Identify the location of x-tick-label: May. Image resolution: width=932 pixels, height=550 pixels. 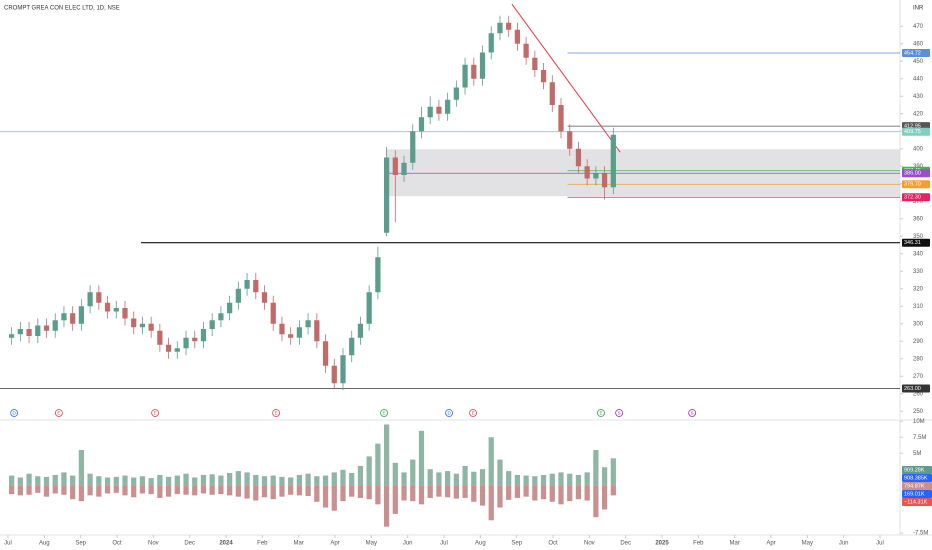
(807, 544).